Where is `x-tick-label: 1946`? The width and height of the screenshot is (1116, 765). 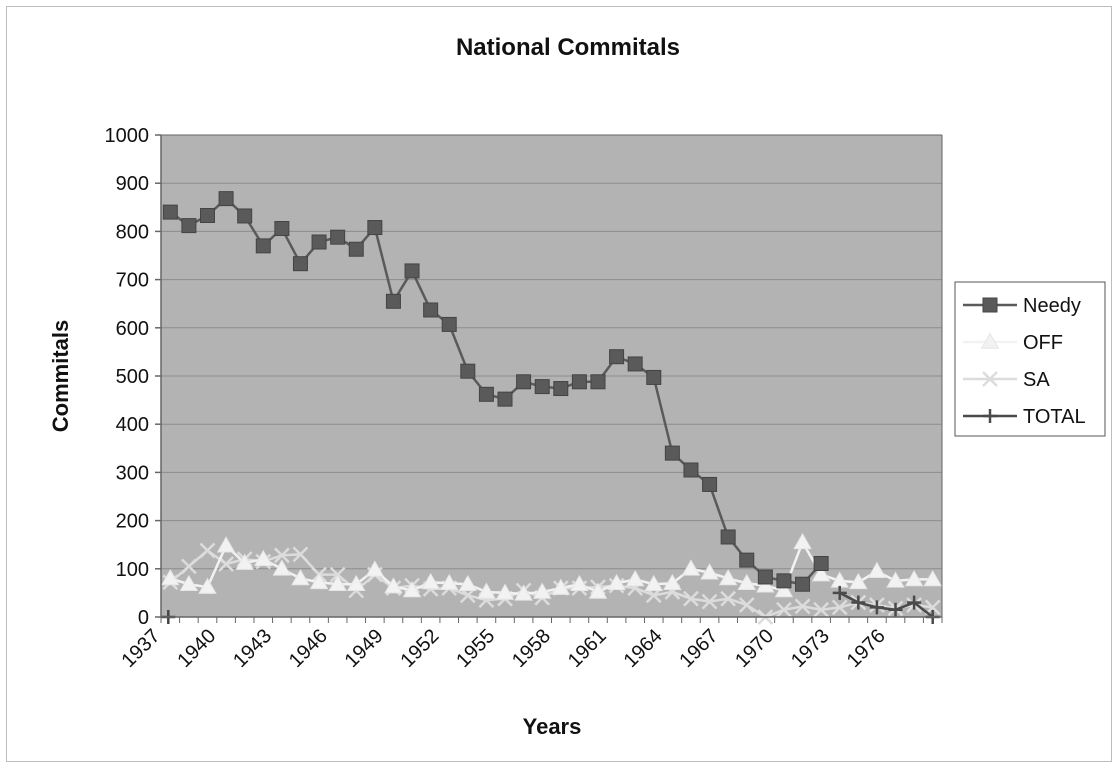
x-tick-label: 1946 is located at coordinates (308, 648).